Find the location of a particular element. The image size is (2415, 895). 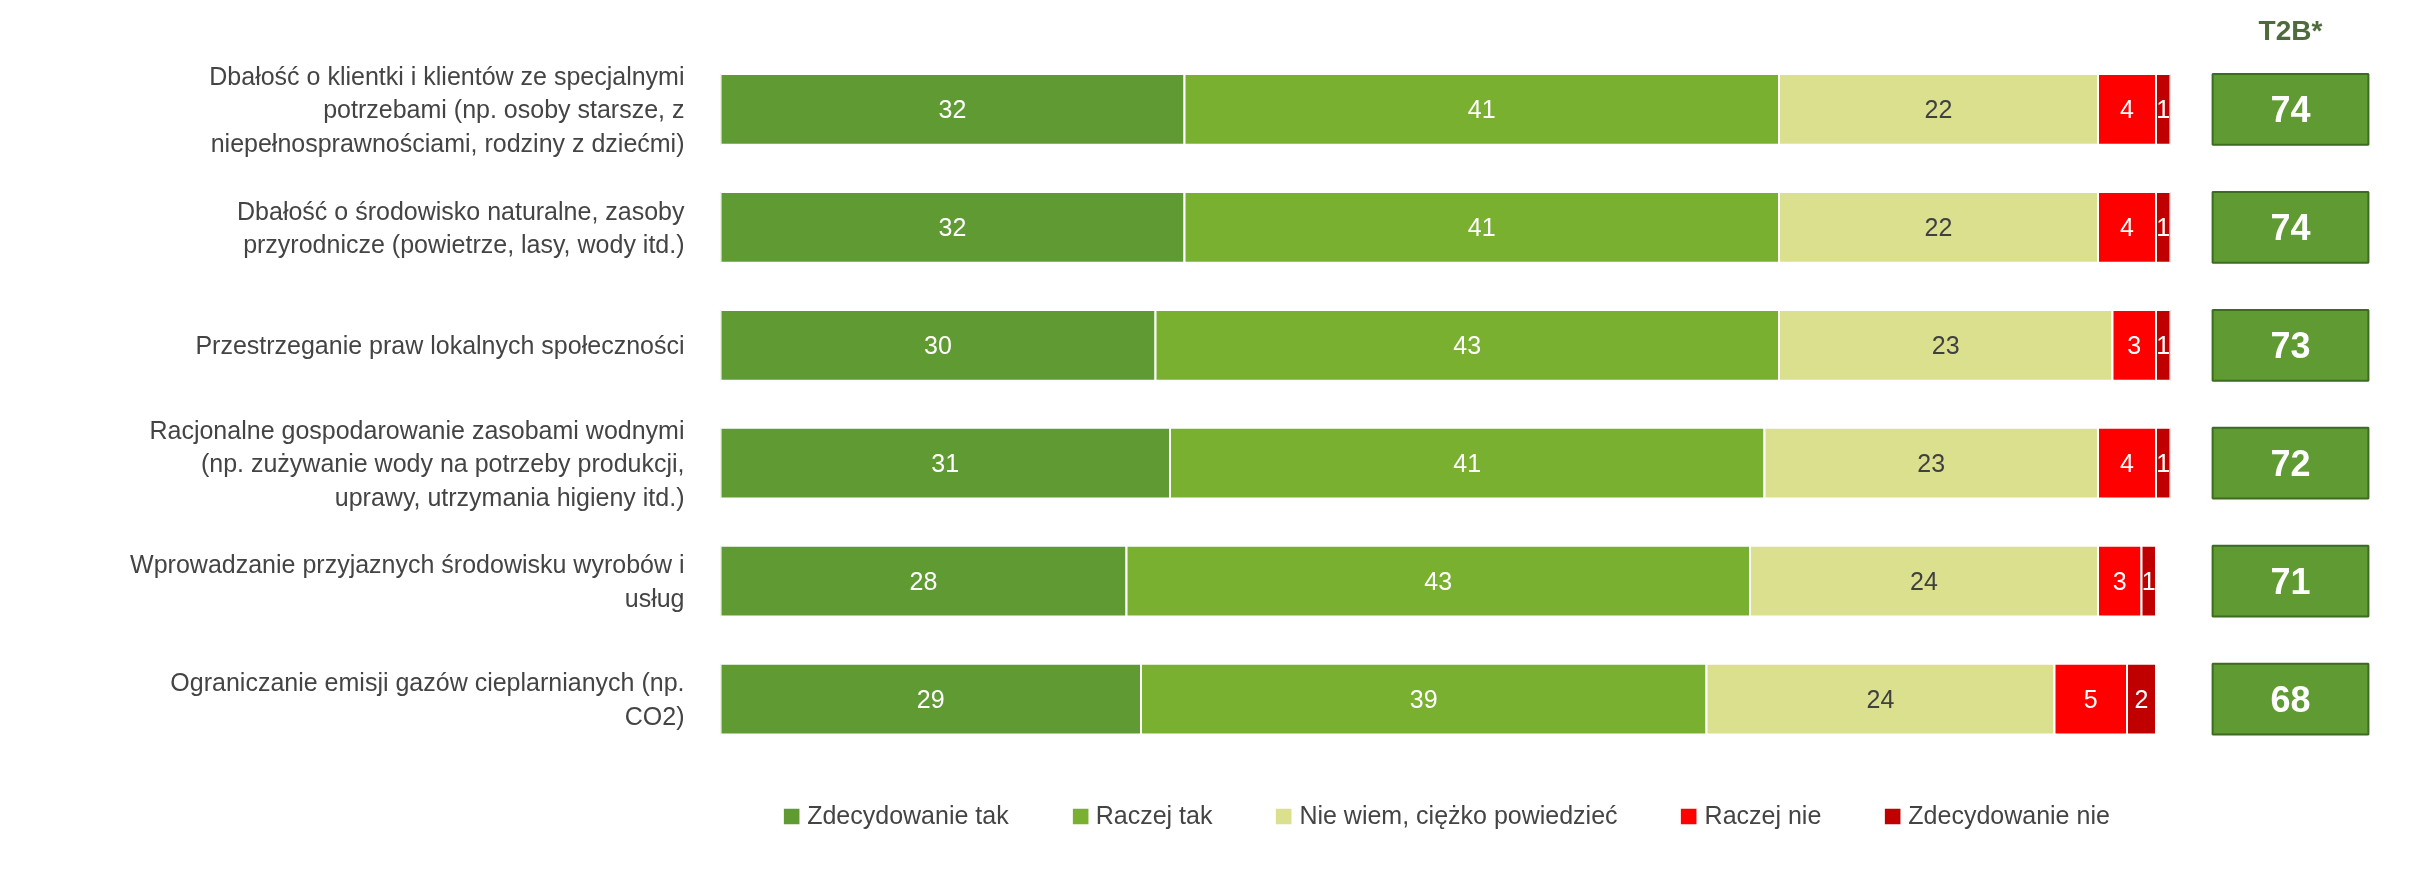

text: 68 is located at coordinates (2290, 700).